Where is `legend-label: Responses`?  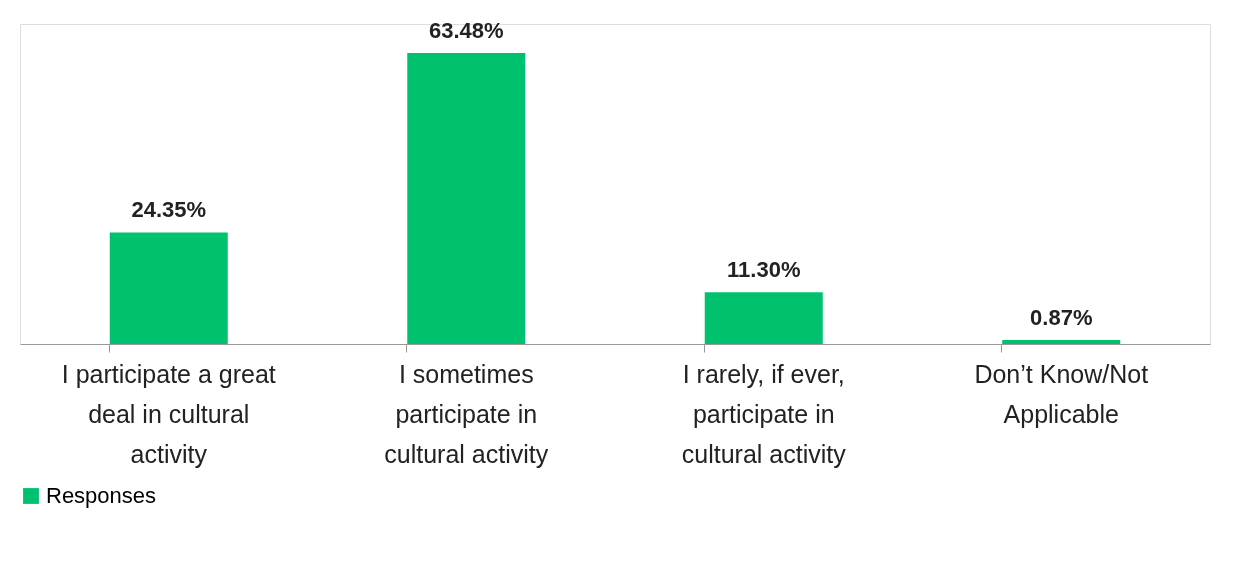
legend-label: Responses is located at coordinates (101, 495).